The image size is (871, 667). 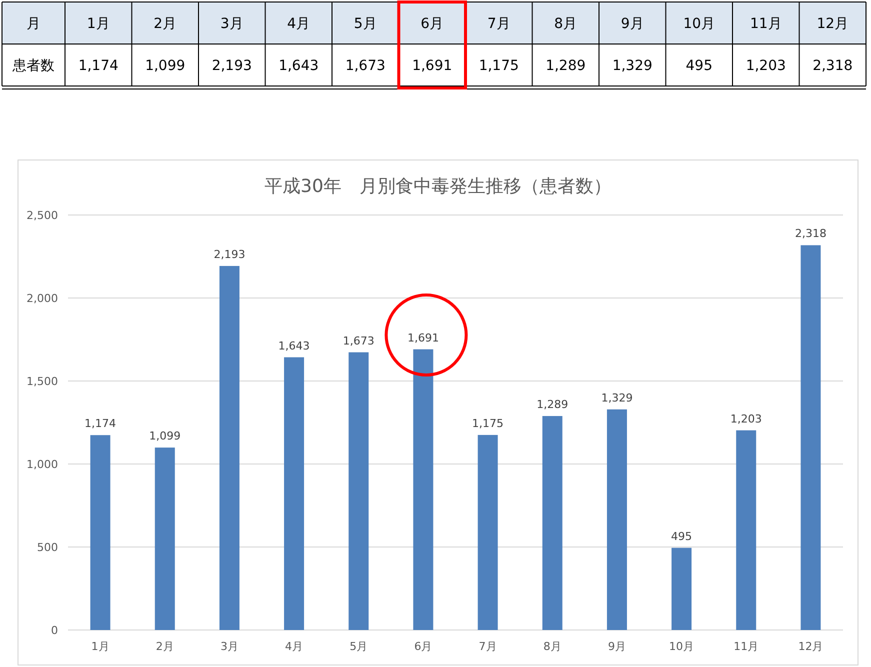 I want to click on x-tick-label: 9月, so click(x=617, y=646).